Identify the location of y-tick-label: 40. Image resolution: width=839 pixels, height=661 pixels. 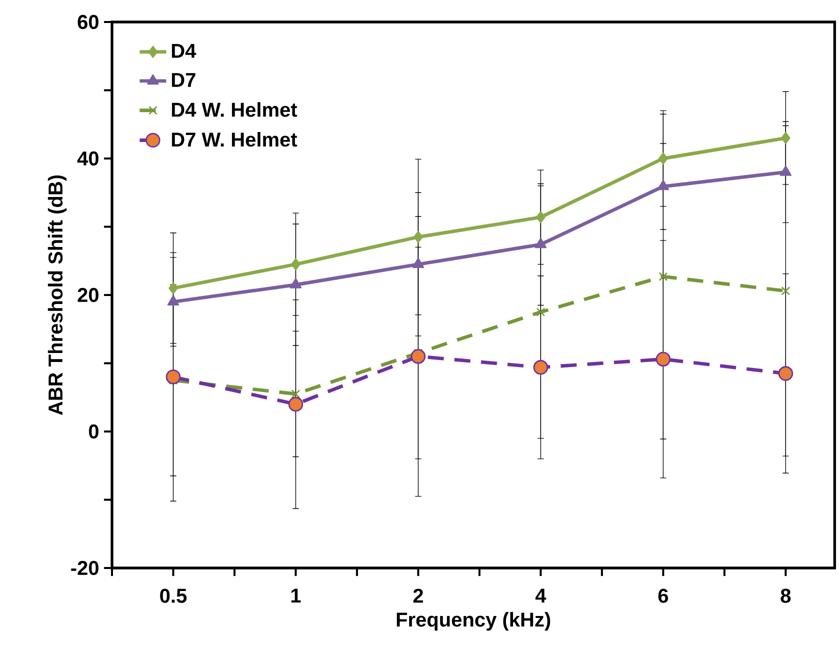
(87, 158).